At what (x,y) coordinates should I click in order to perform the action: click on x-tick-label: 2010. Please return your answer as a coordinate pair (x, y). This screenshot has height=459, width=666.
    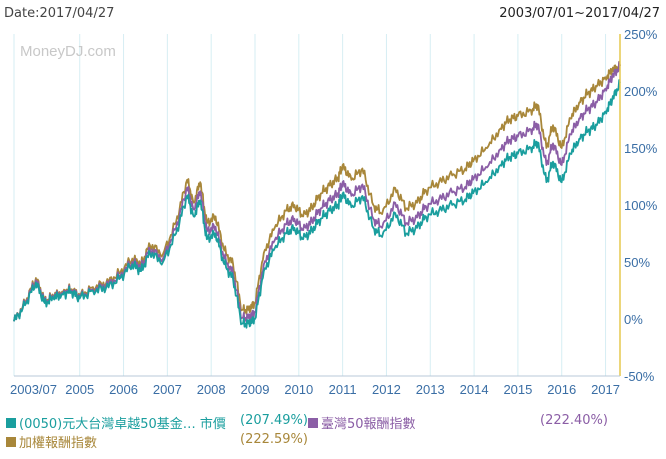
    Looking at the image, I should click on (298, 389).